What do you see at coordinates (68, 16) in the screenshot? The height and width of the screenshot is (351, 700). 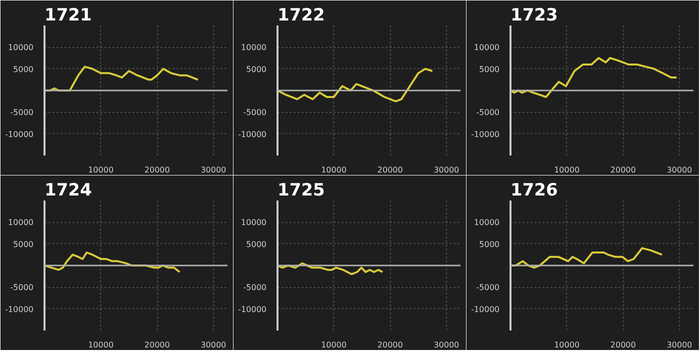 I see `chart-title: 1721` at bounding box center [68, 16].